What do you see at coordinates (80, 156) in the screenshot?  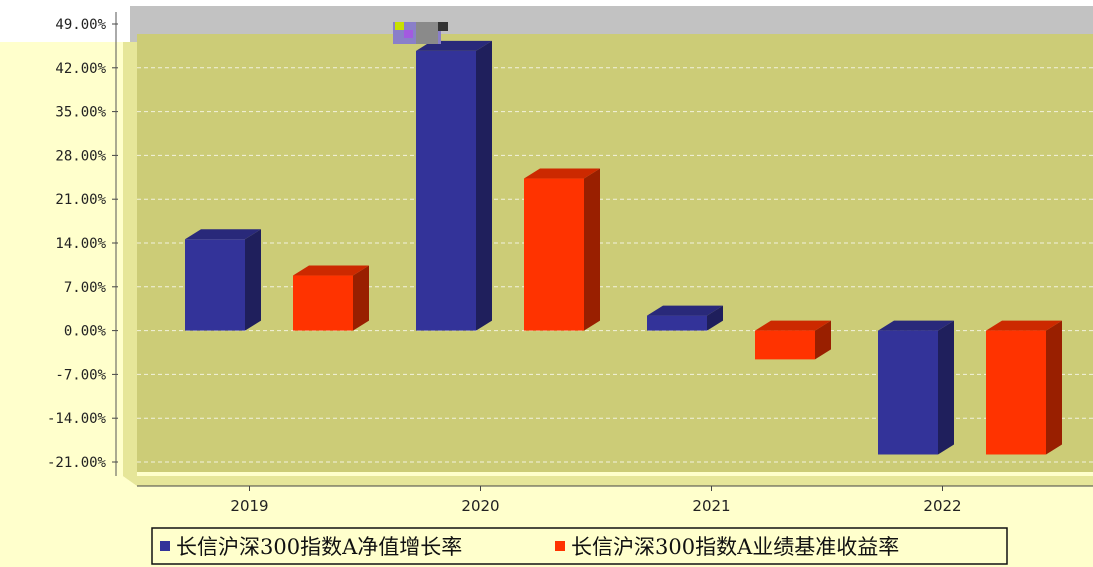 I see `y-tick-label: 28.00%` at bounding box center [80, 156].